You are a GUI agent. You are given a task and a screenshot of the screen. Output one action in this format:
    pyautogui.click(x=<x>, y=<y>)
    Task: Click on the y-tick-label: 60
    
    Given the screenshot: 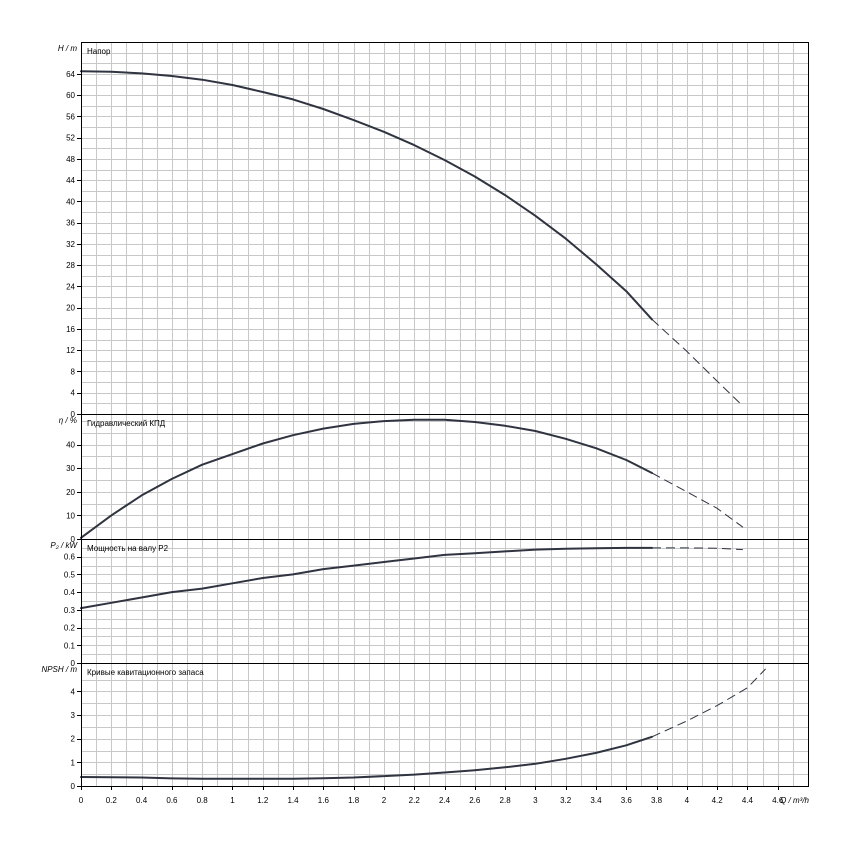 What is the action you would take?
    pyautogui.click(x=70, y=95)
    